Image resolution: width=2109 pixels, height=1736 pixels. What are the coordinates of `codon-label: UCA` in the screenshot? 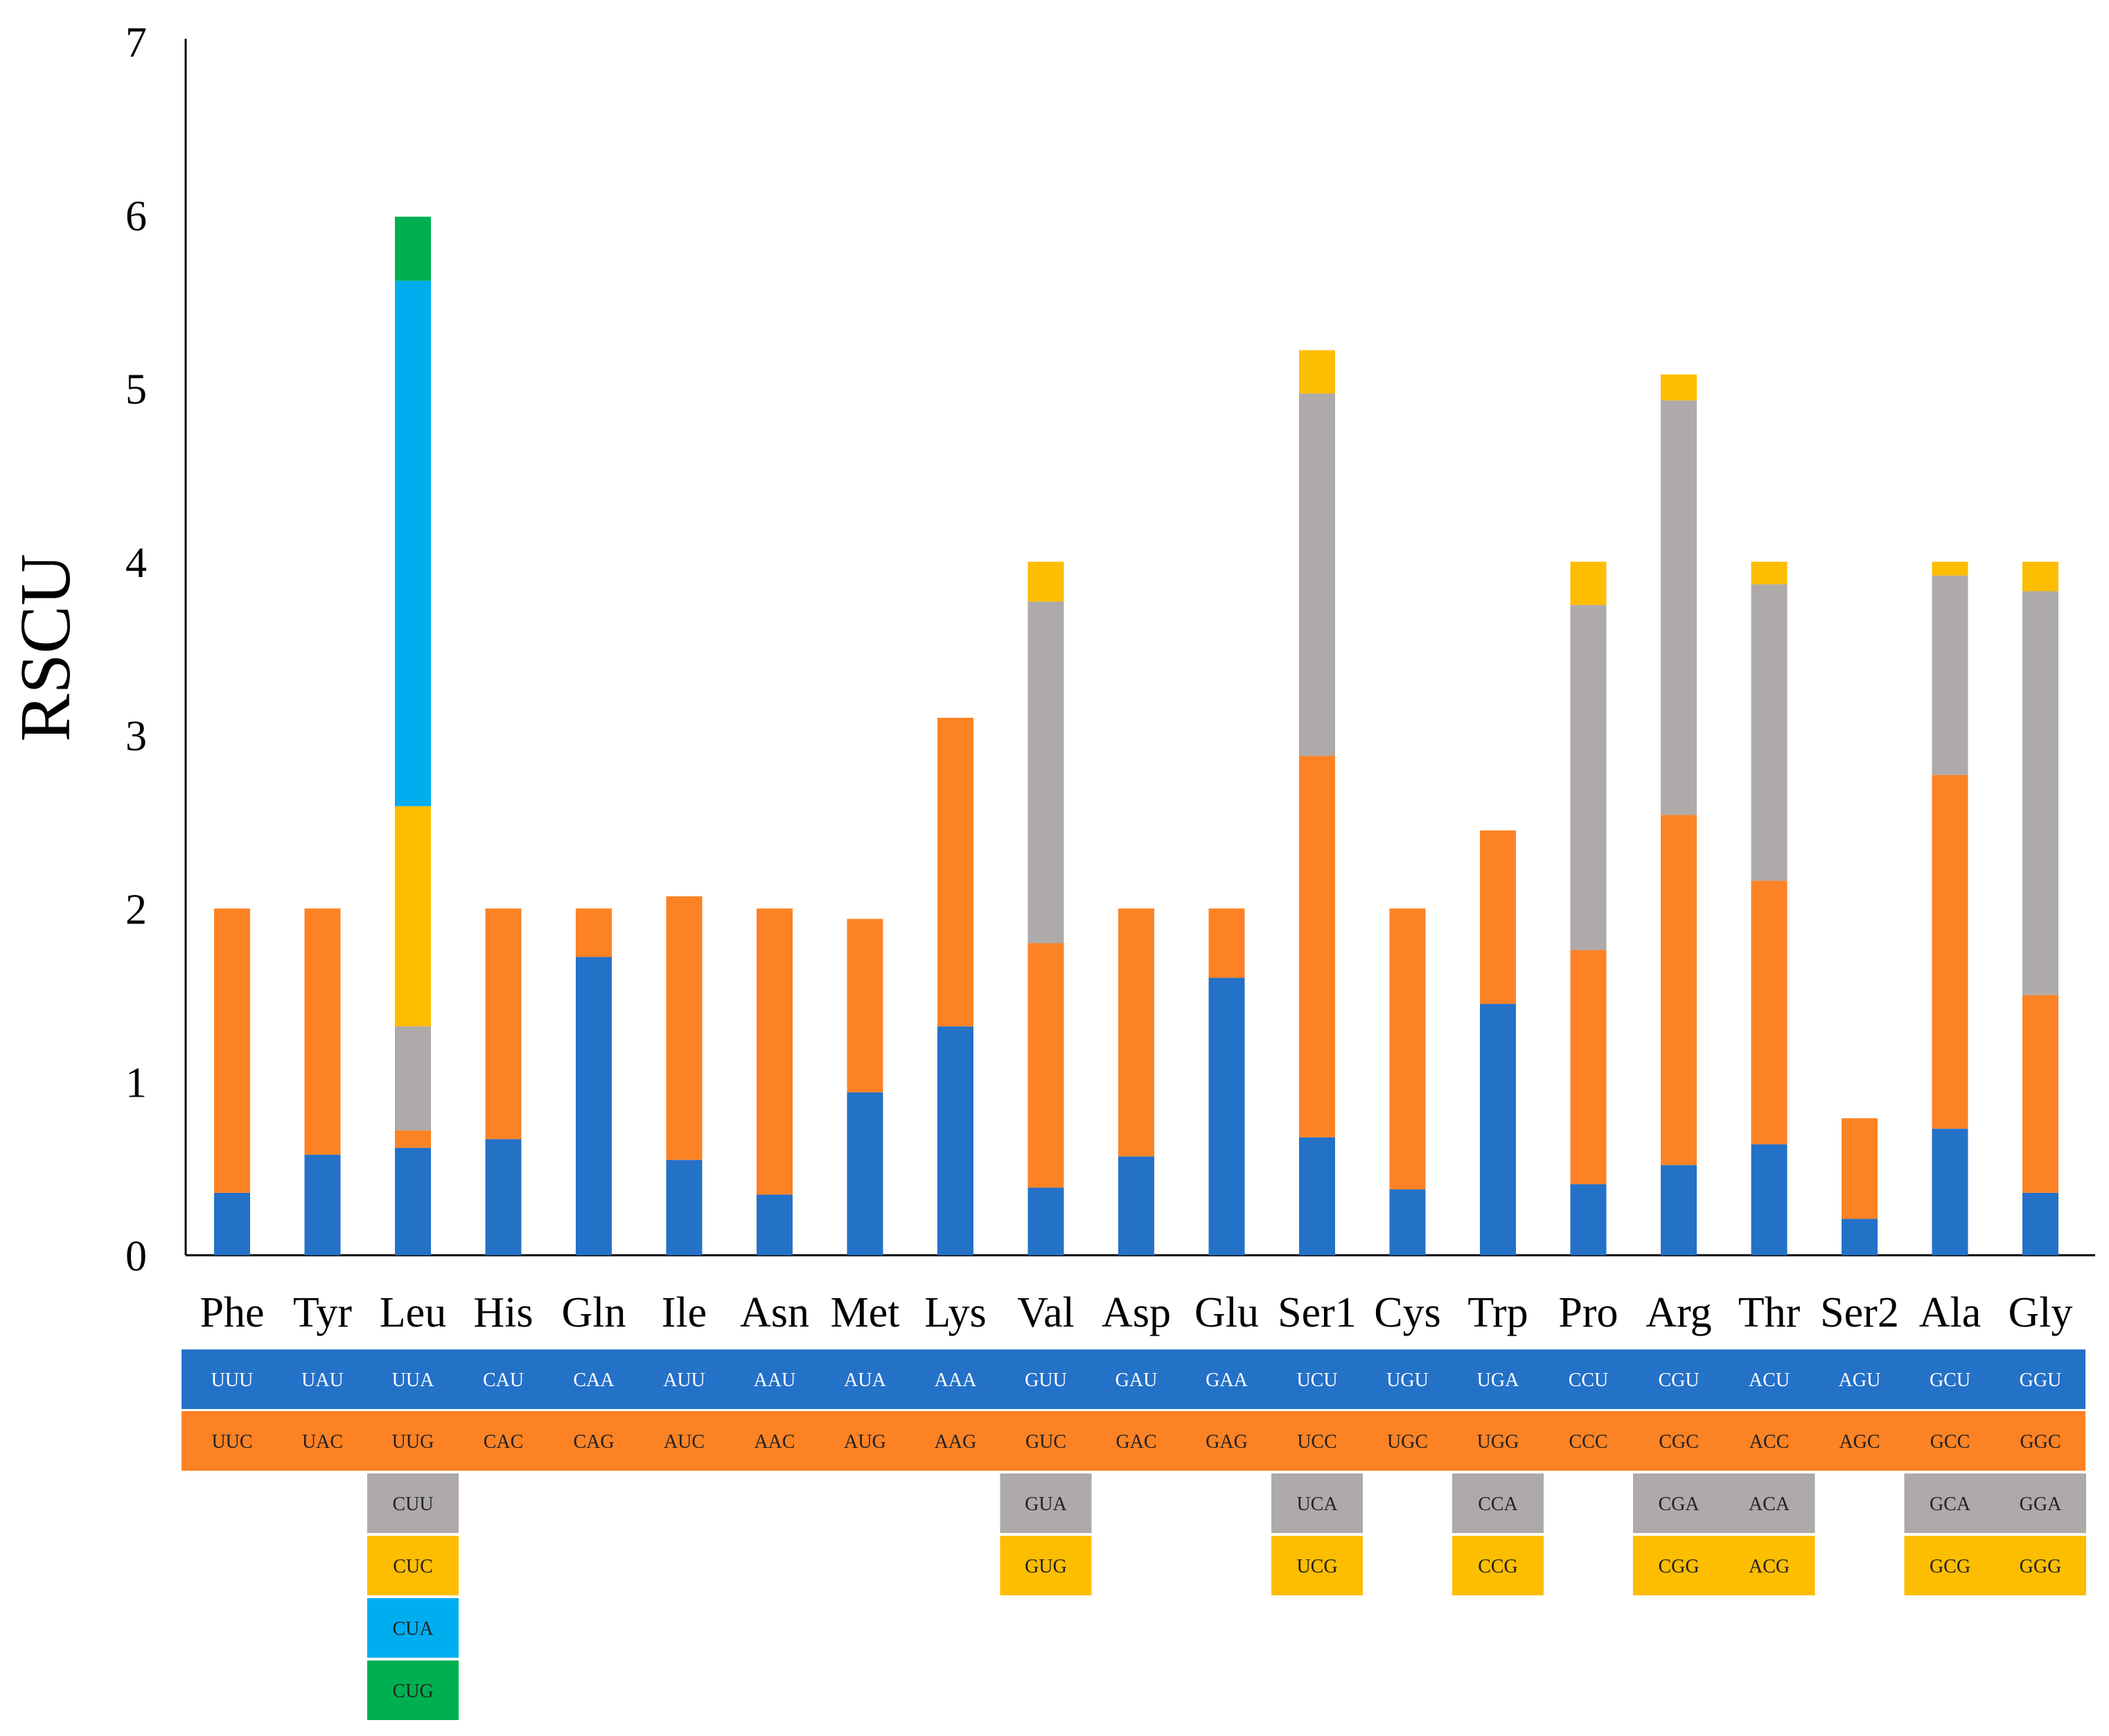 It's located at (1317, 1505).